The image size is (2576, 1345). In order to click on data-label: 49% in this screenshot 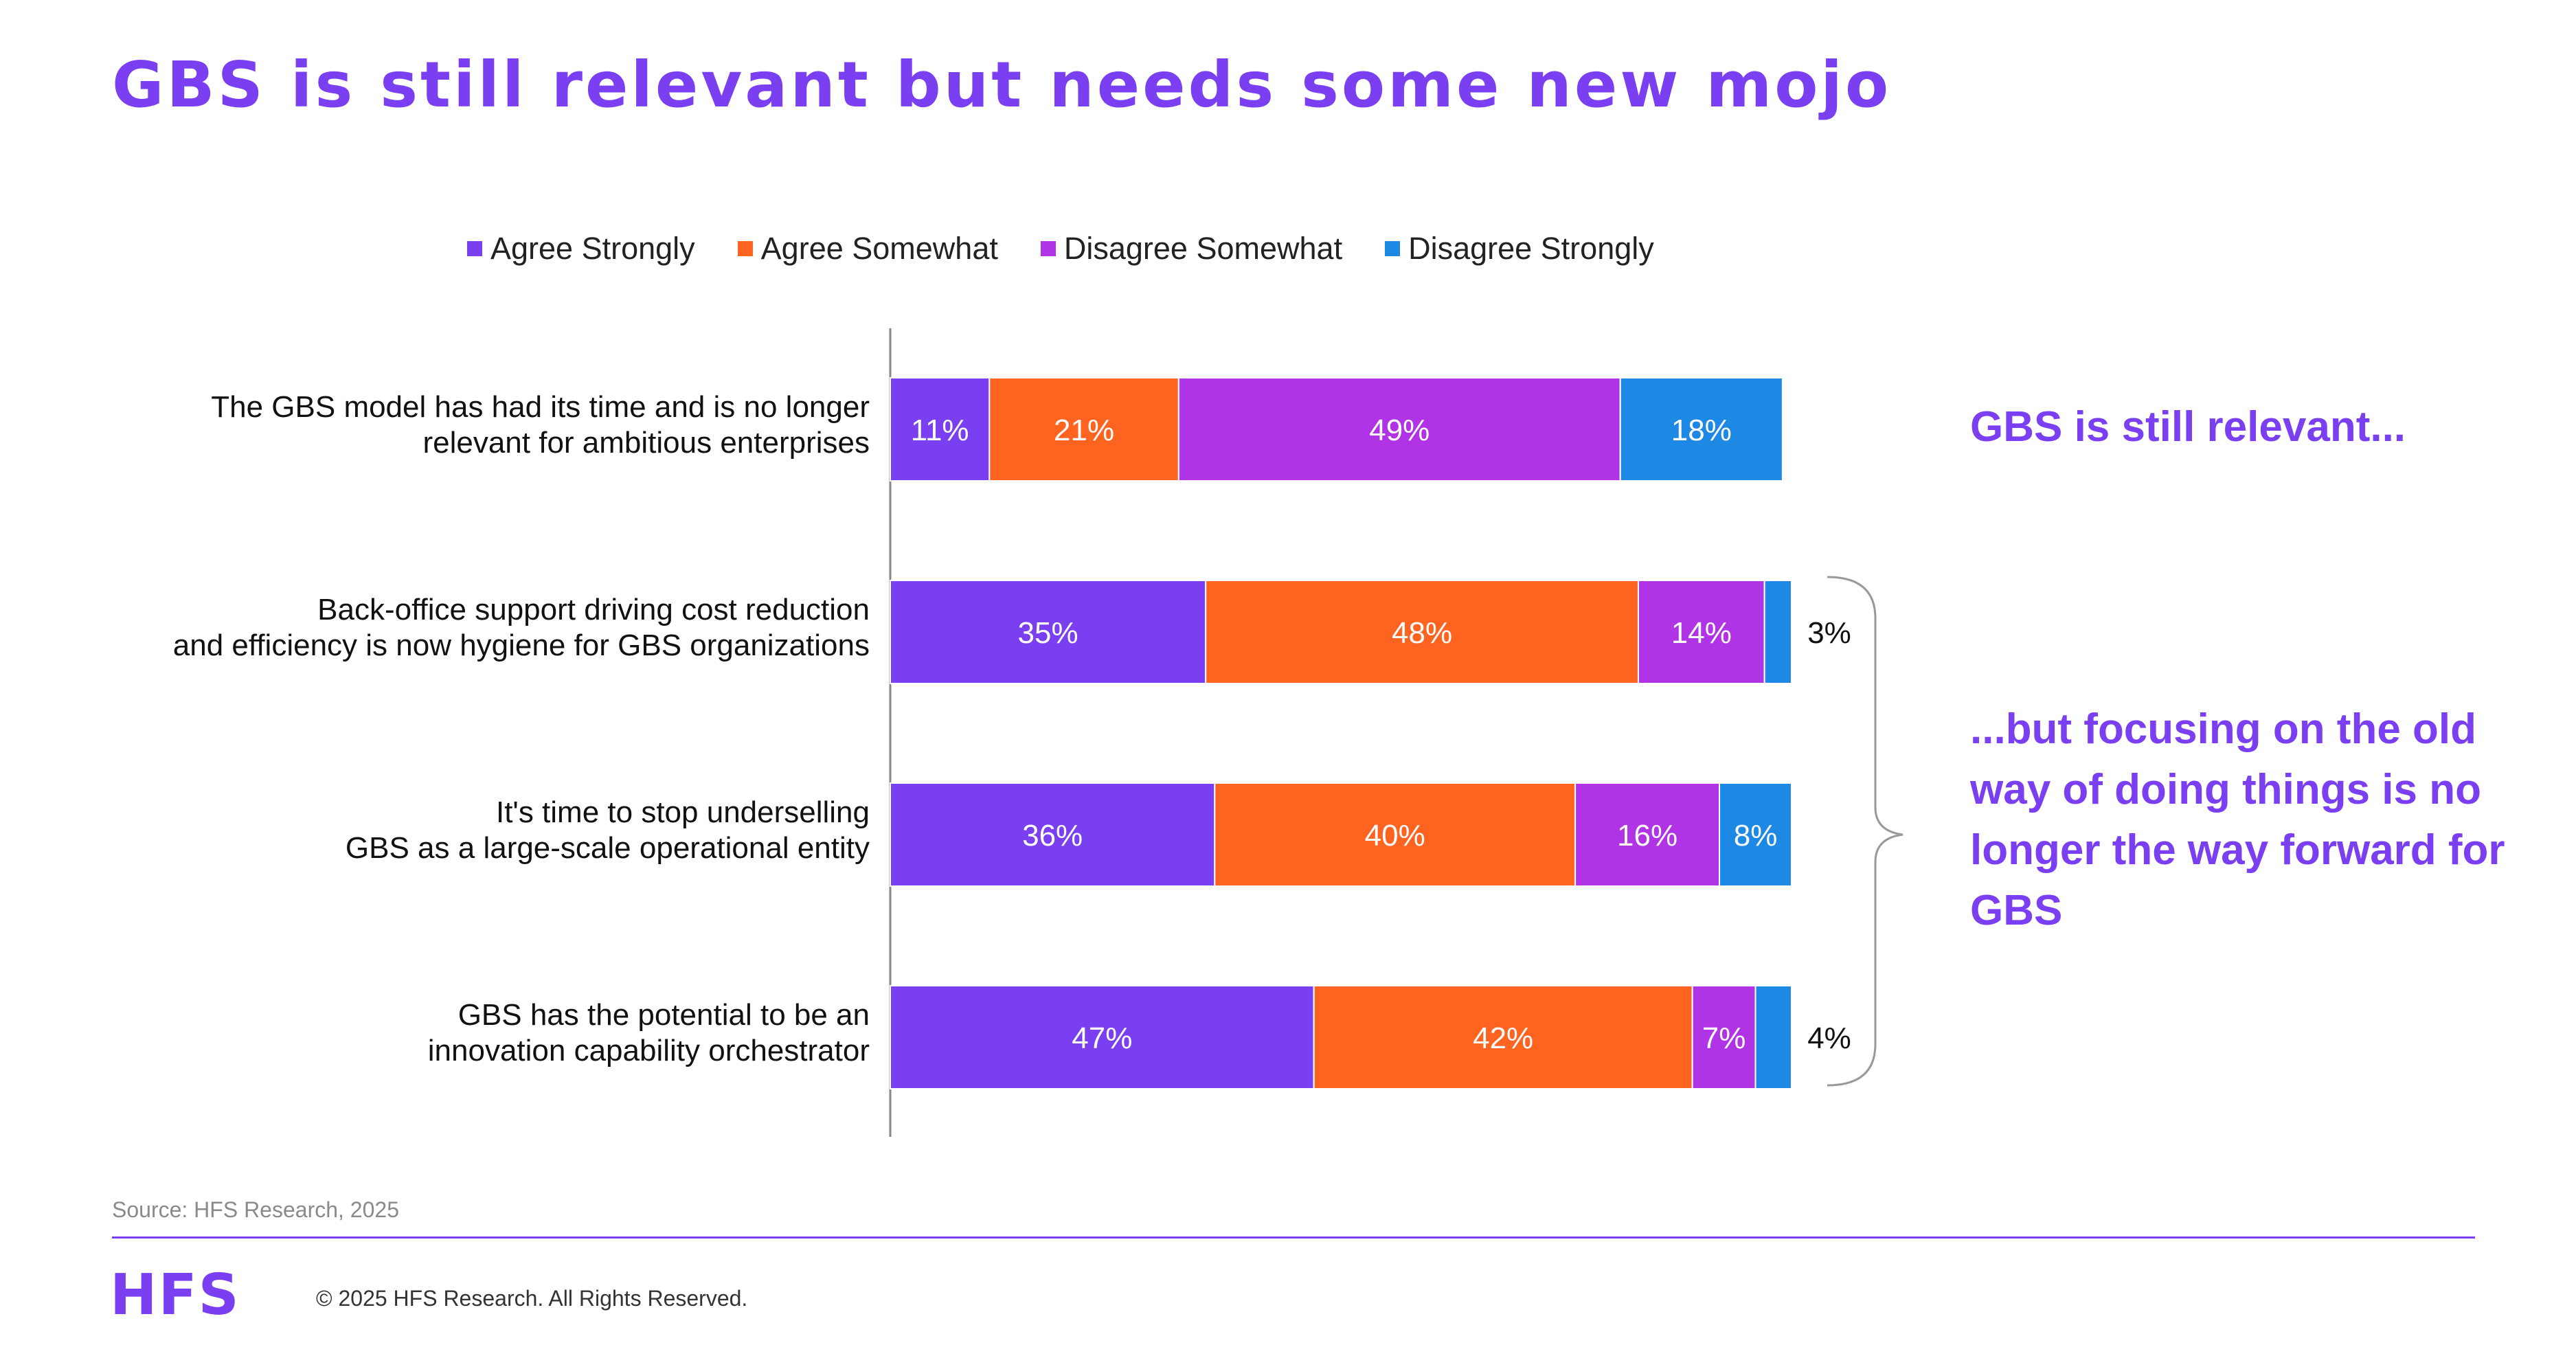, I will do `click(1399, 430)`.